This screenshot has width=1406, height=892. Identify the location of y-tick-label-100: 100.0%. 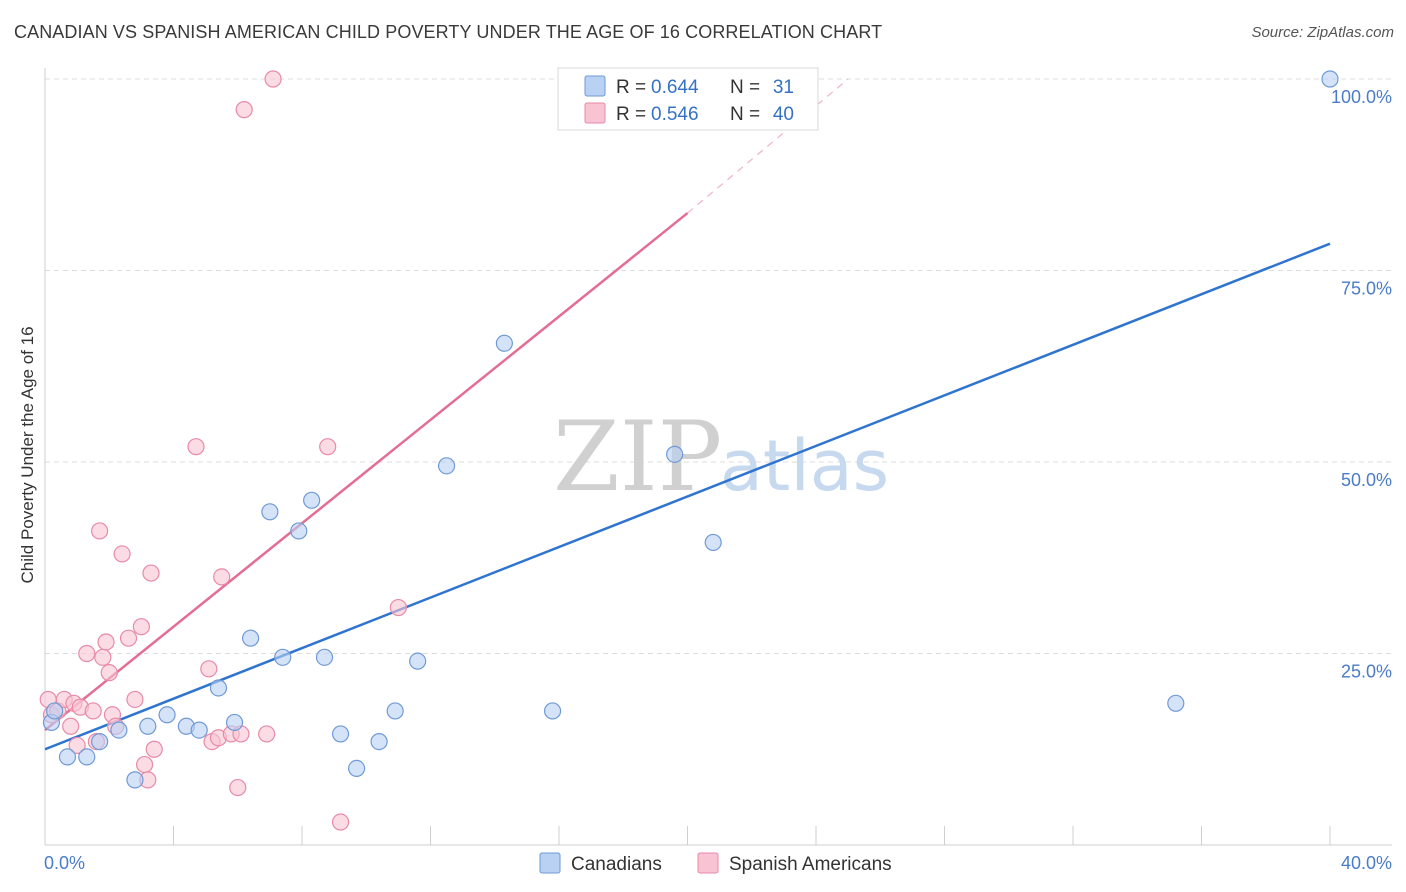
(1361, 97).